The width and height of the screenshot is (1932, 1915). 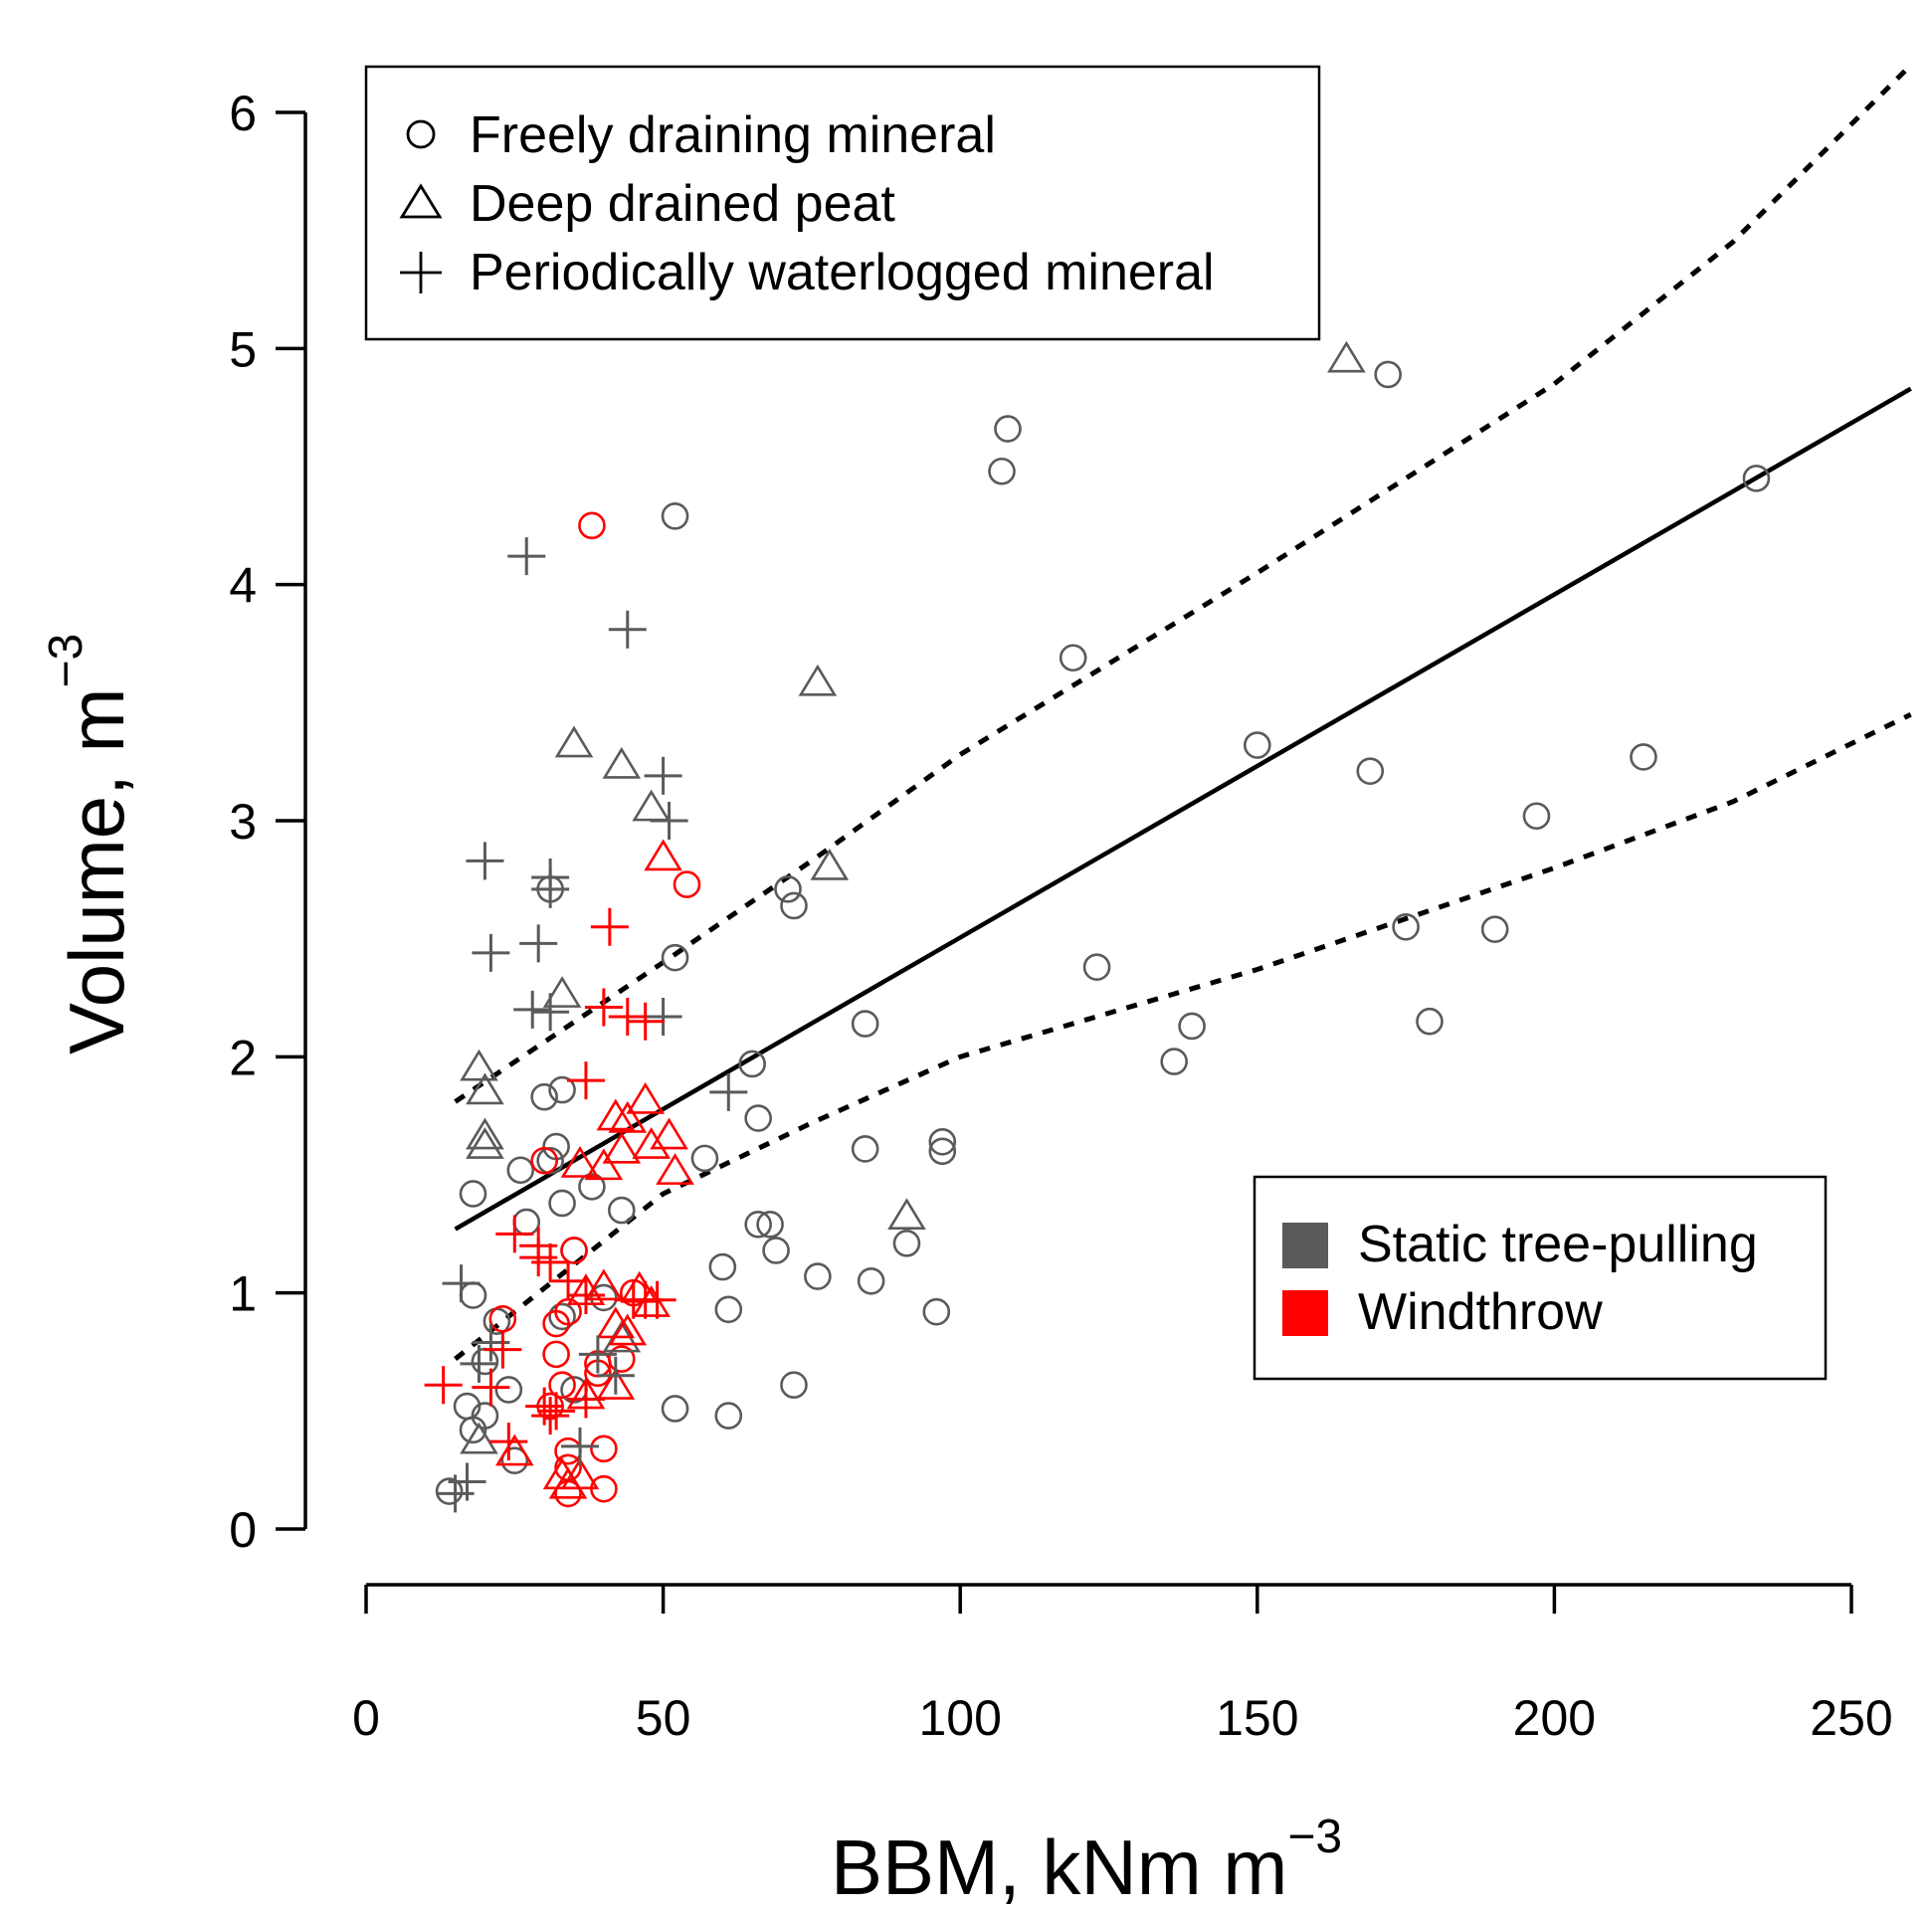 What do you see at coordinates (1554, 1718) in the screenshot?
I see `x-tick-label: 200` at bounding box center [1554, 1718].